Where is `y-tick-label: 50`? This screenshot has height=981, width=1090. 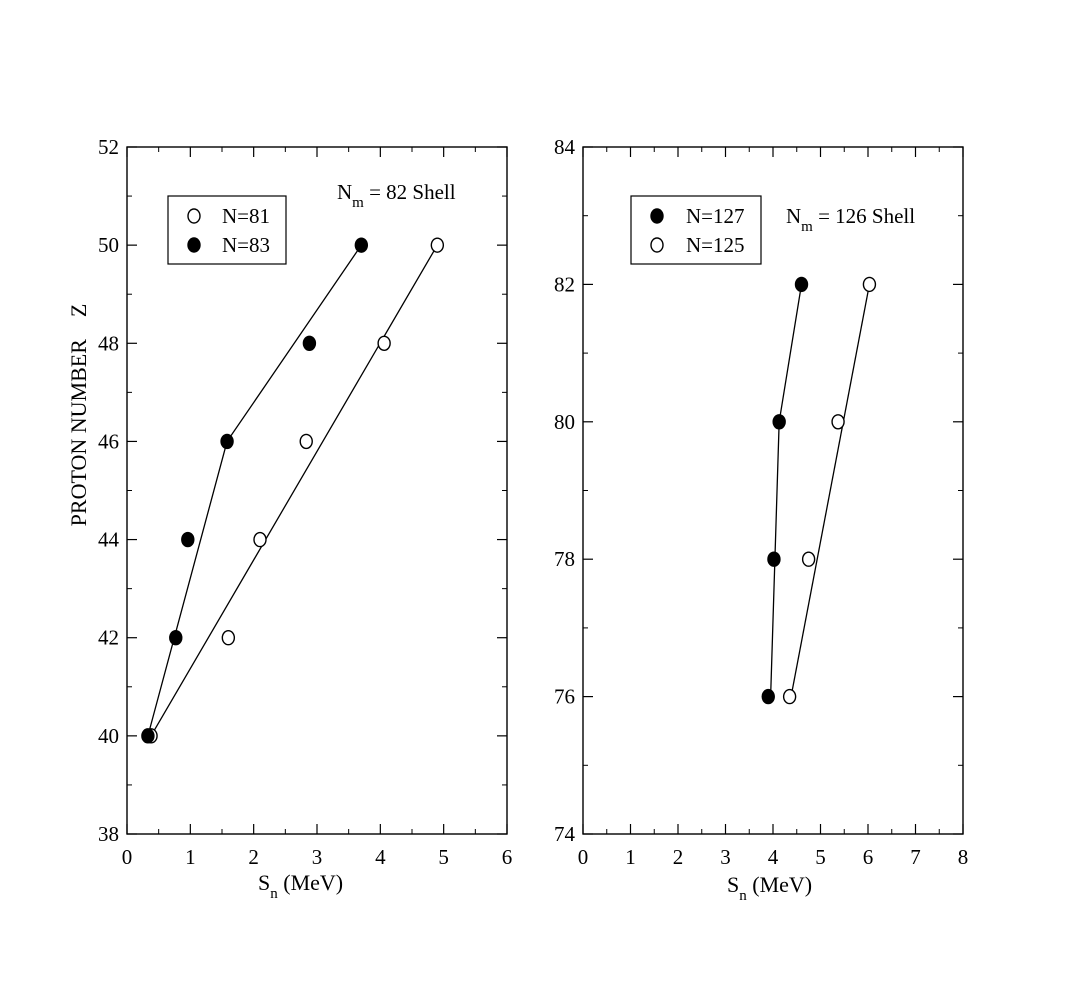
y-tick-label: 50 is located at coordinates (108, 245).